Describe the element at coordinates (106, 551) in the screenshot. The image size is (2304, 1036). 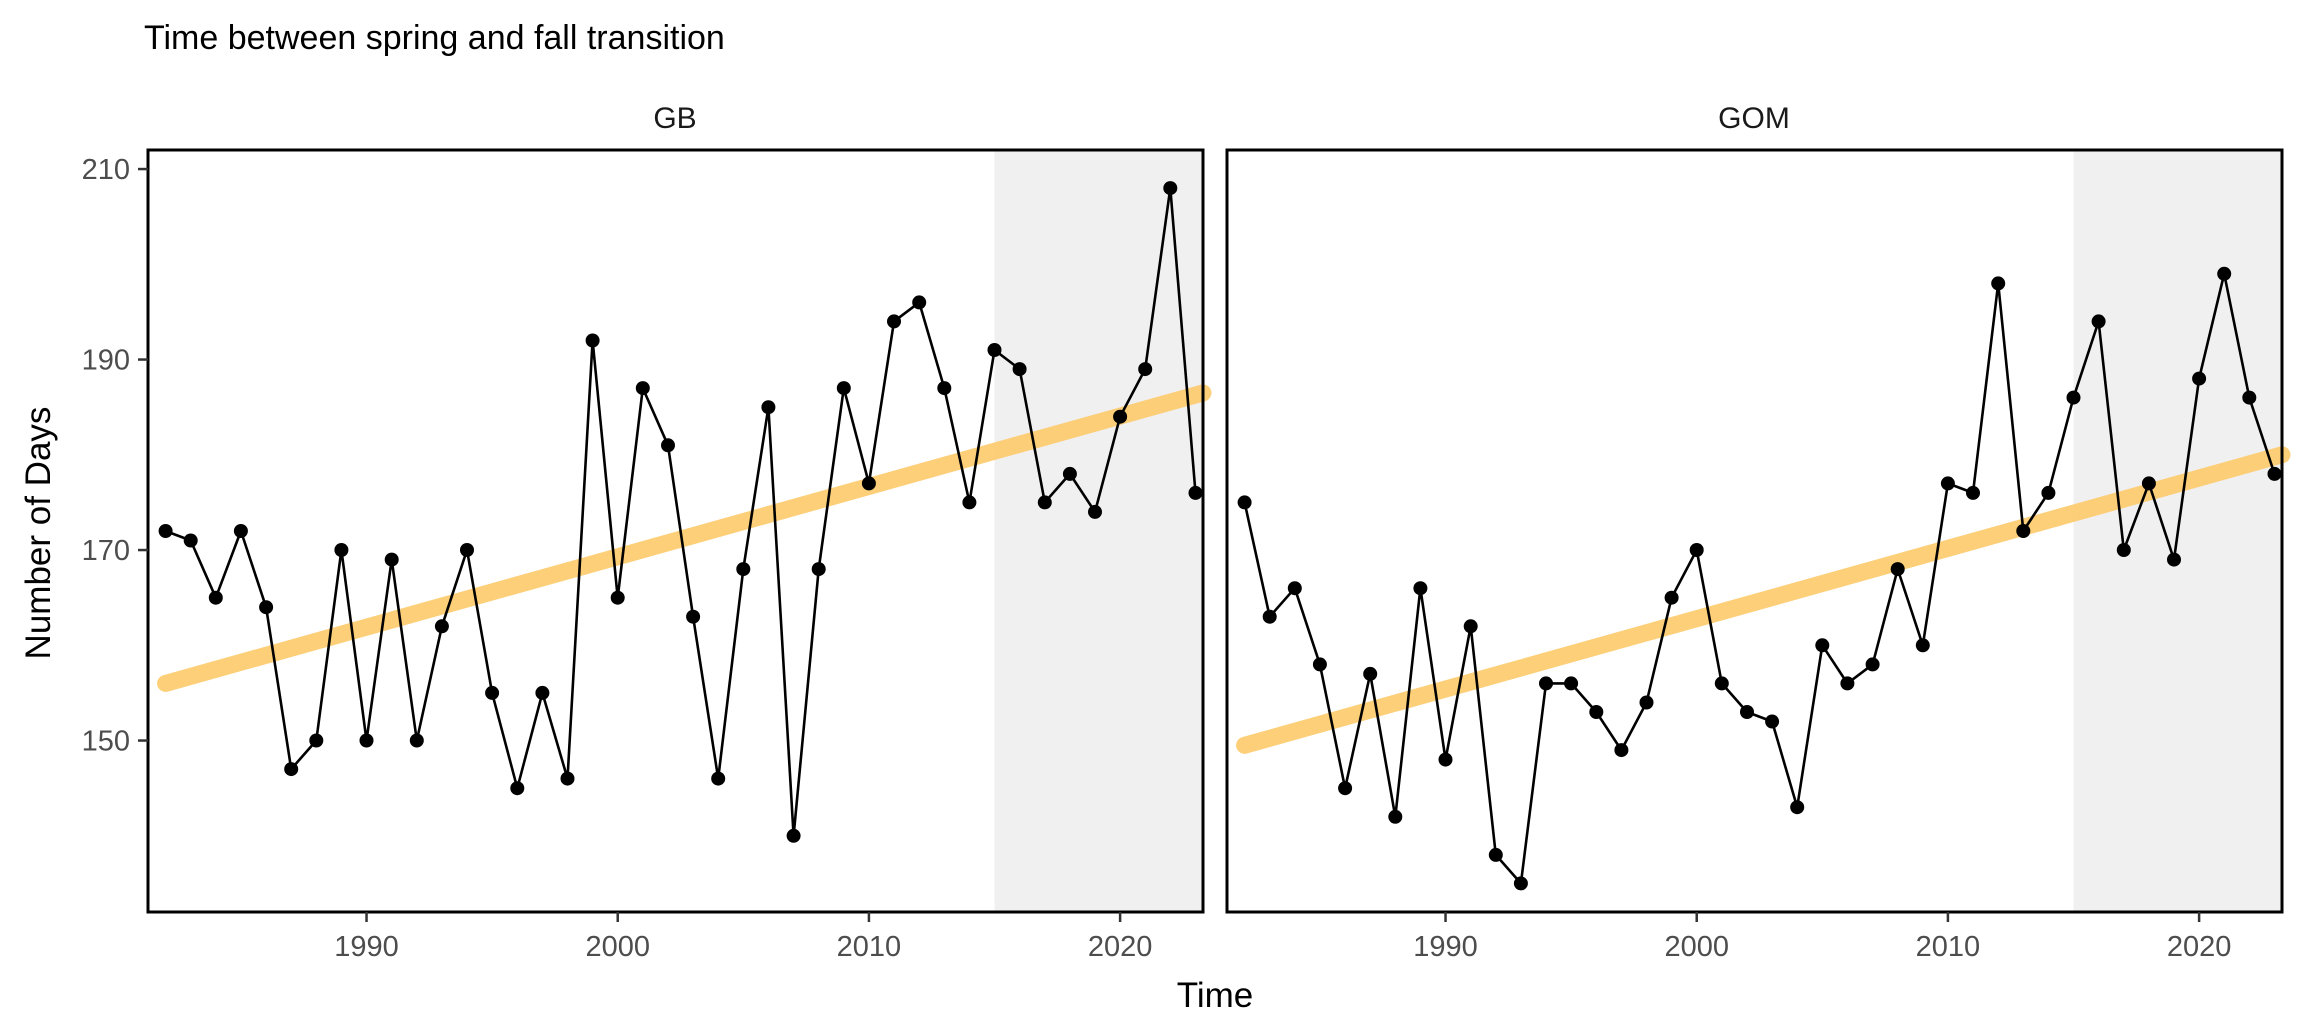
I see `y-tick-label: 170` at that location.